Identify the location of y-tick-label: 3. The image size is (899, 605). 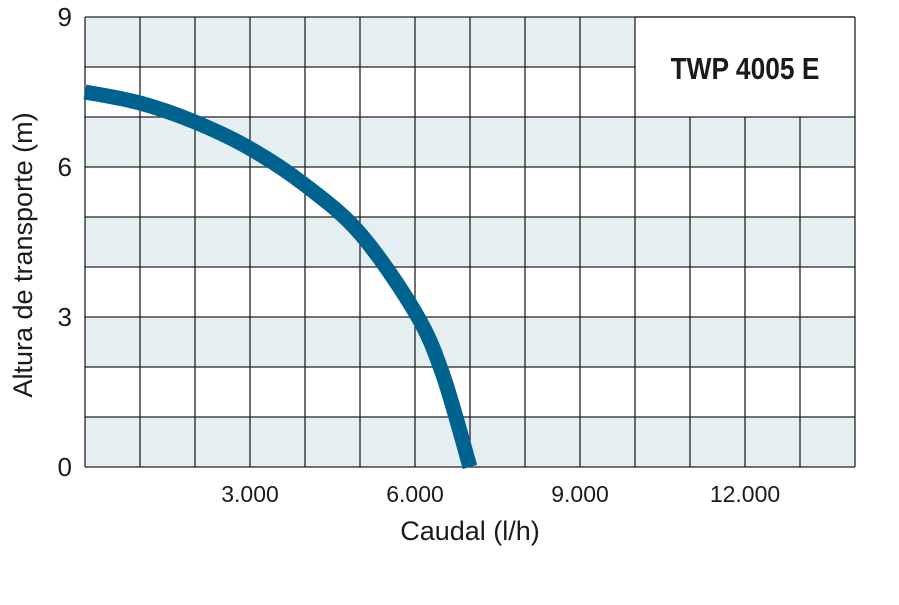
(65, 317).